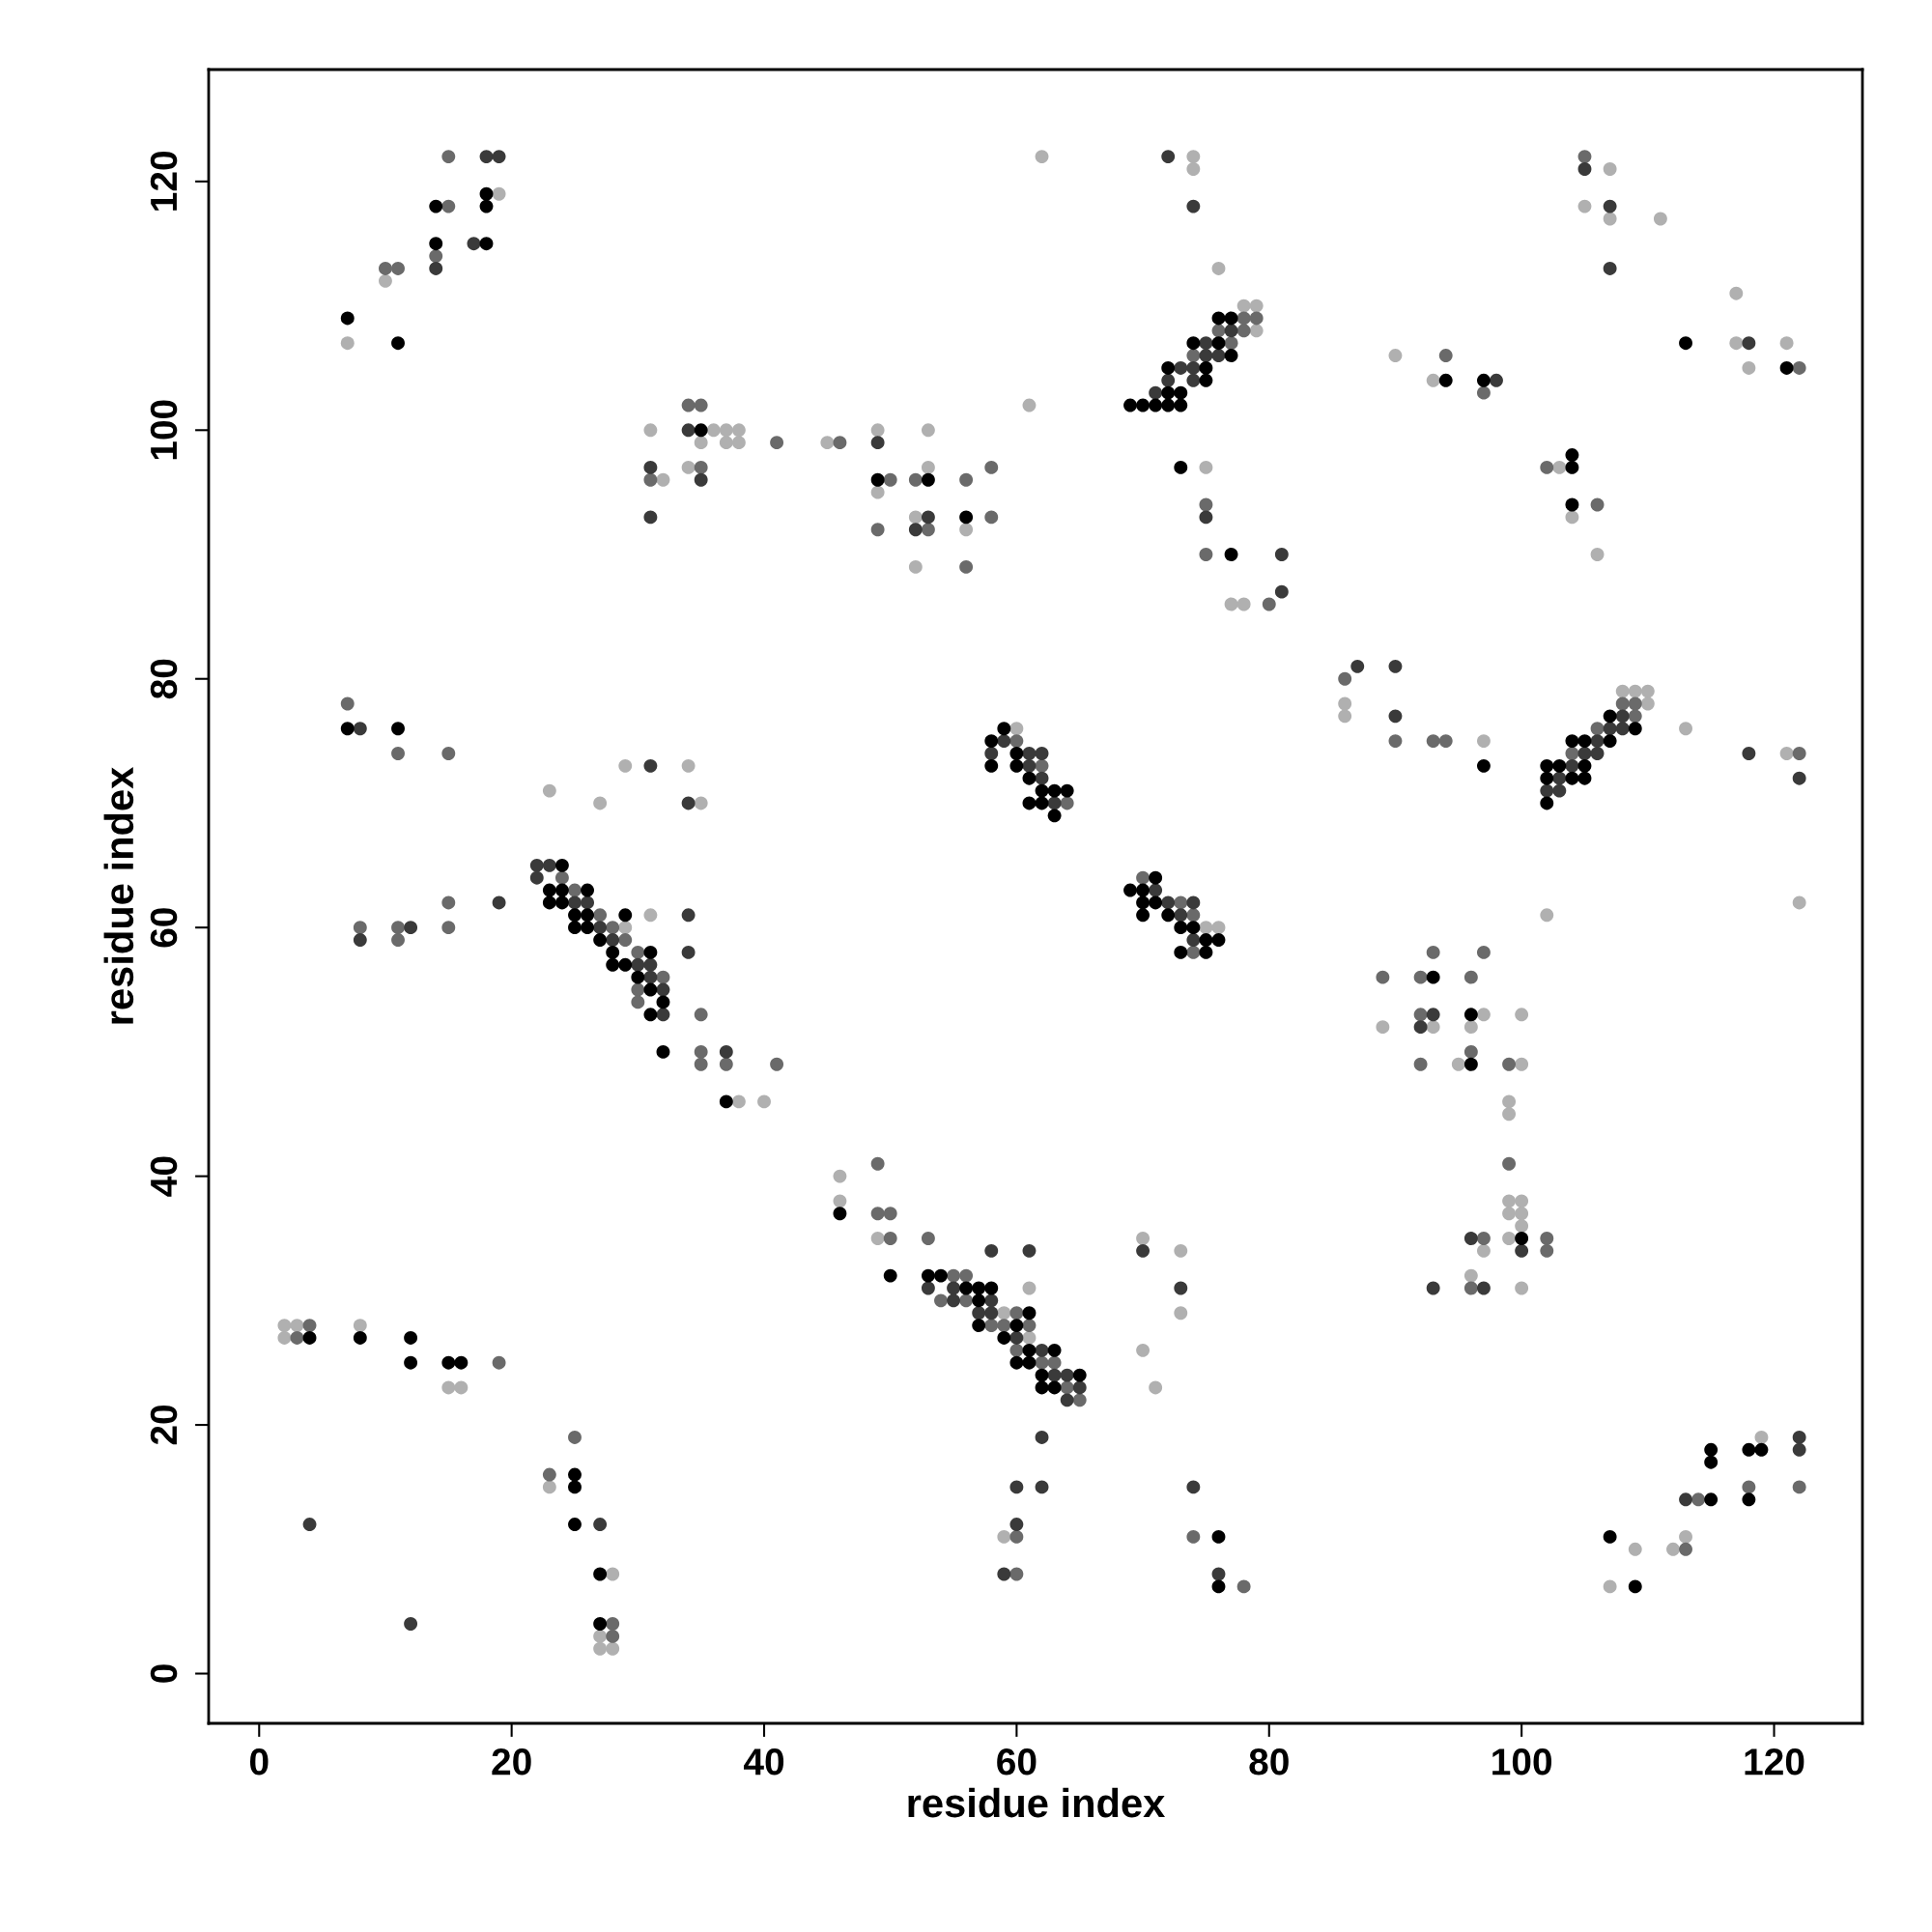 Image resolution: width=1932 pixels, height=1932 pixels. What do you see at coordinates (164, 1176) in the screenshot?
I see `y-tick-label: 40` at bounding box center [164, 1176].